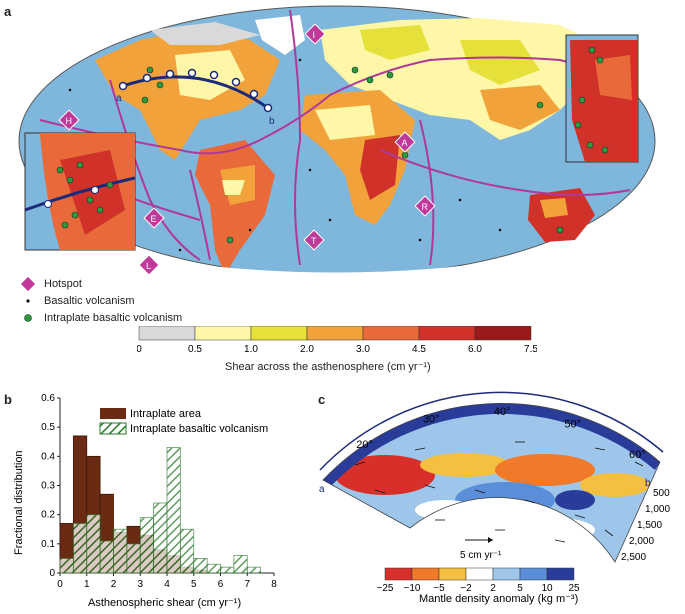 The width and height of the screenshot is (685, 614). I want to click on profile-stations, so click(195, 90).